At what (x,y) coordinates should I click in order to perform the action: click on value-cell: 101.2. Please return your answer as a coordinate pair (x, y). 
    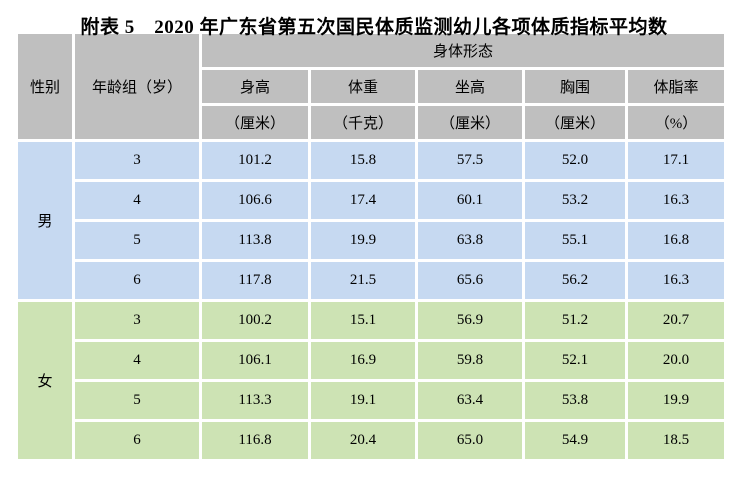
    Looking at the image, I should click on (255, 160).